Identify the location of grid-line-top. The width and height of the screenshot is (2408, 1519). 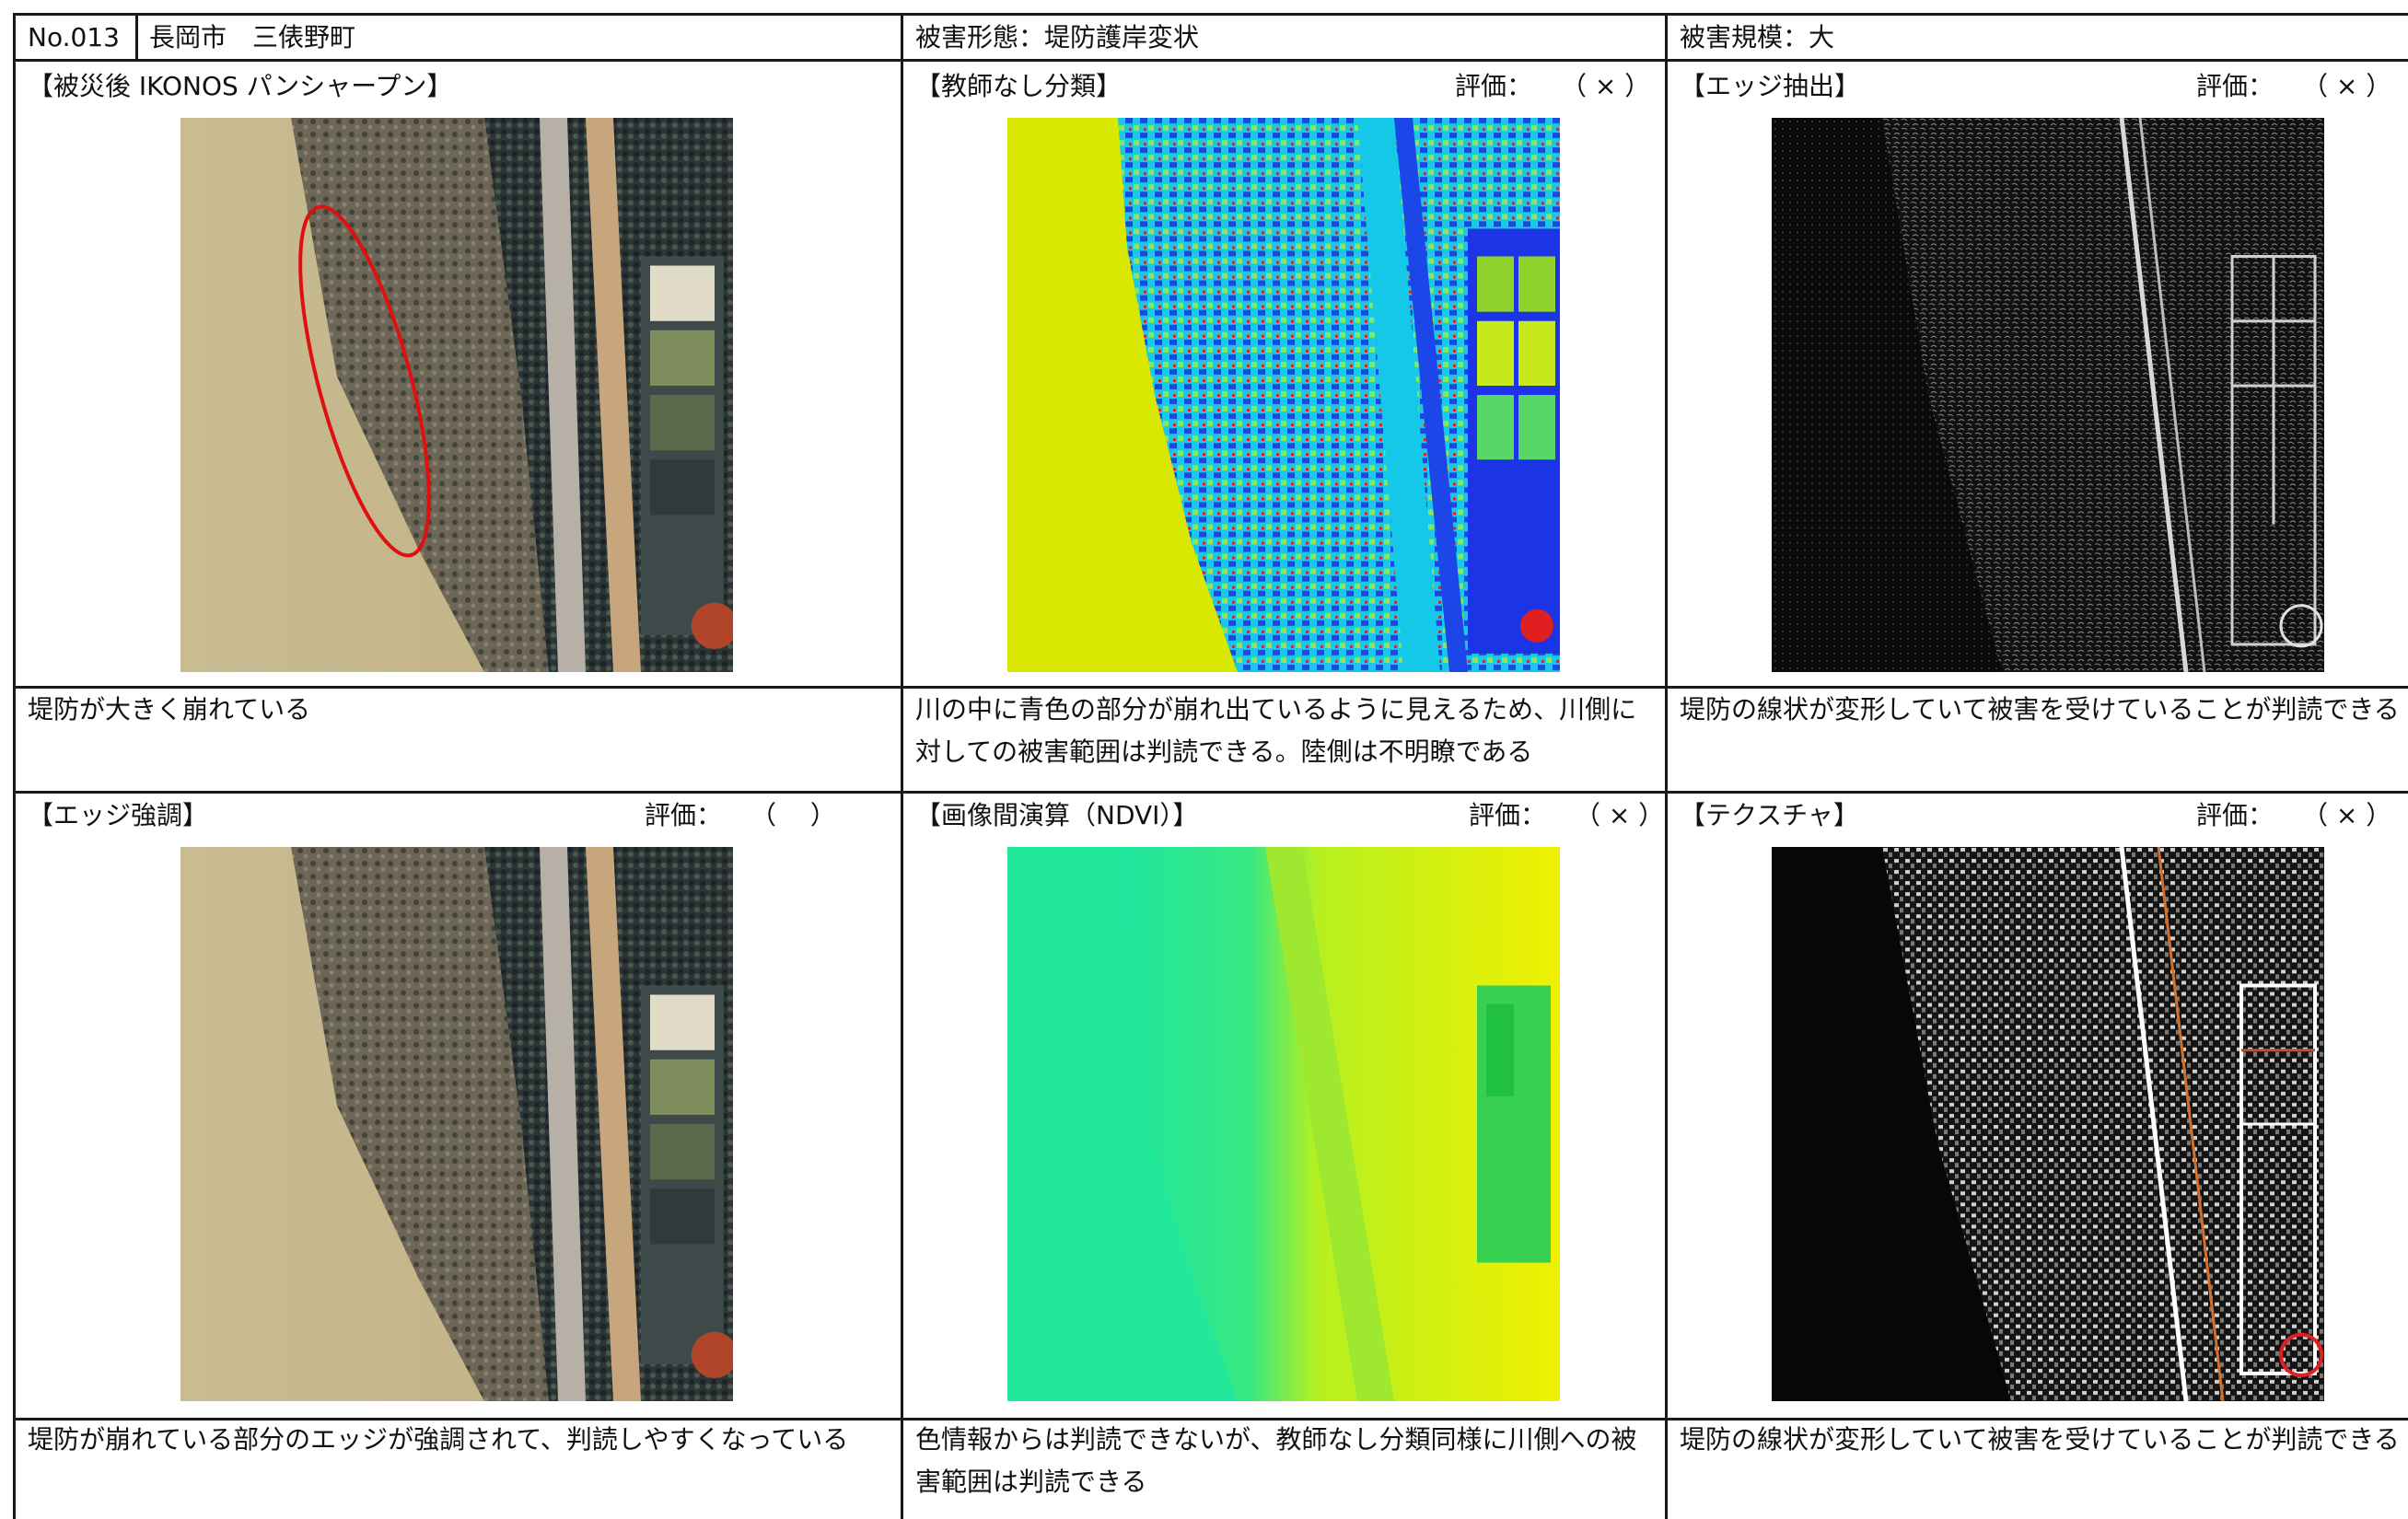
(1210, 14).